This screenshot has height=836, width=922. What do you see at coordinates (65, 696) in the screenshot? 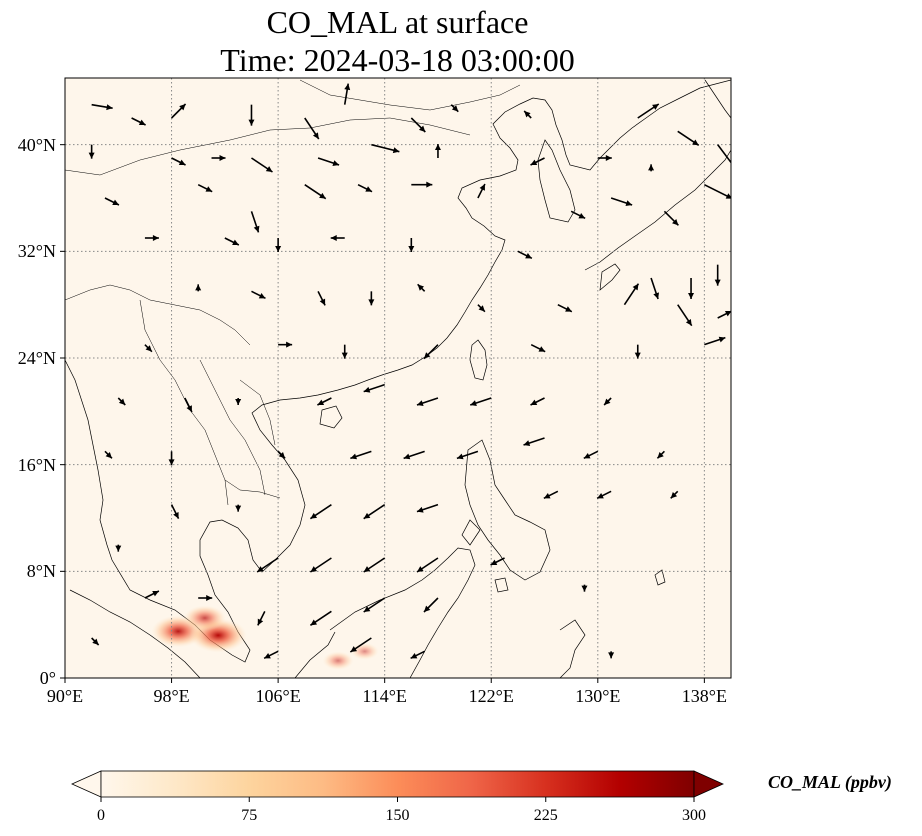
I see `lon-tick-label: 90°E` at bounding box center [65, 696].